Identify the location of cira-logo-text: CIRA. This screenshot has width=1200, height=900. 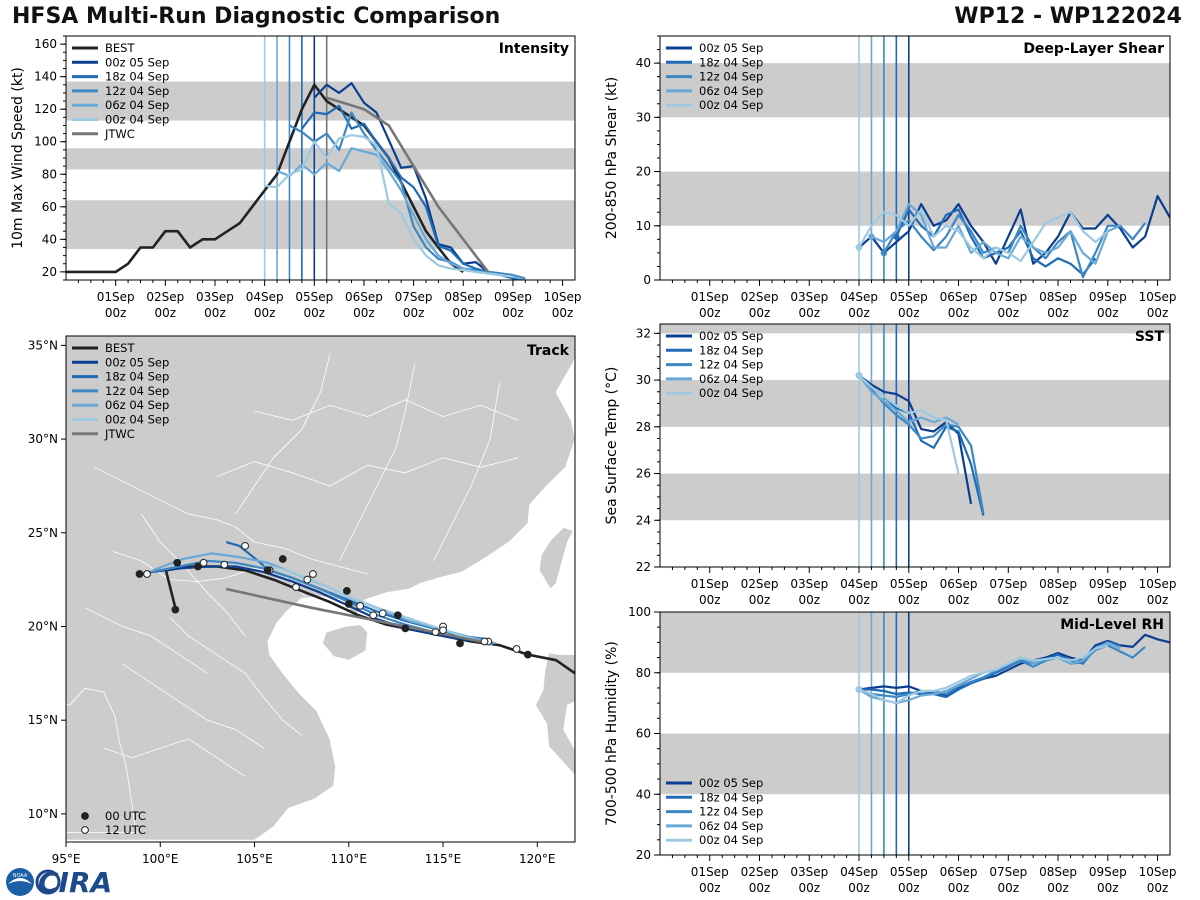
(75, 882).